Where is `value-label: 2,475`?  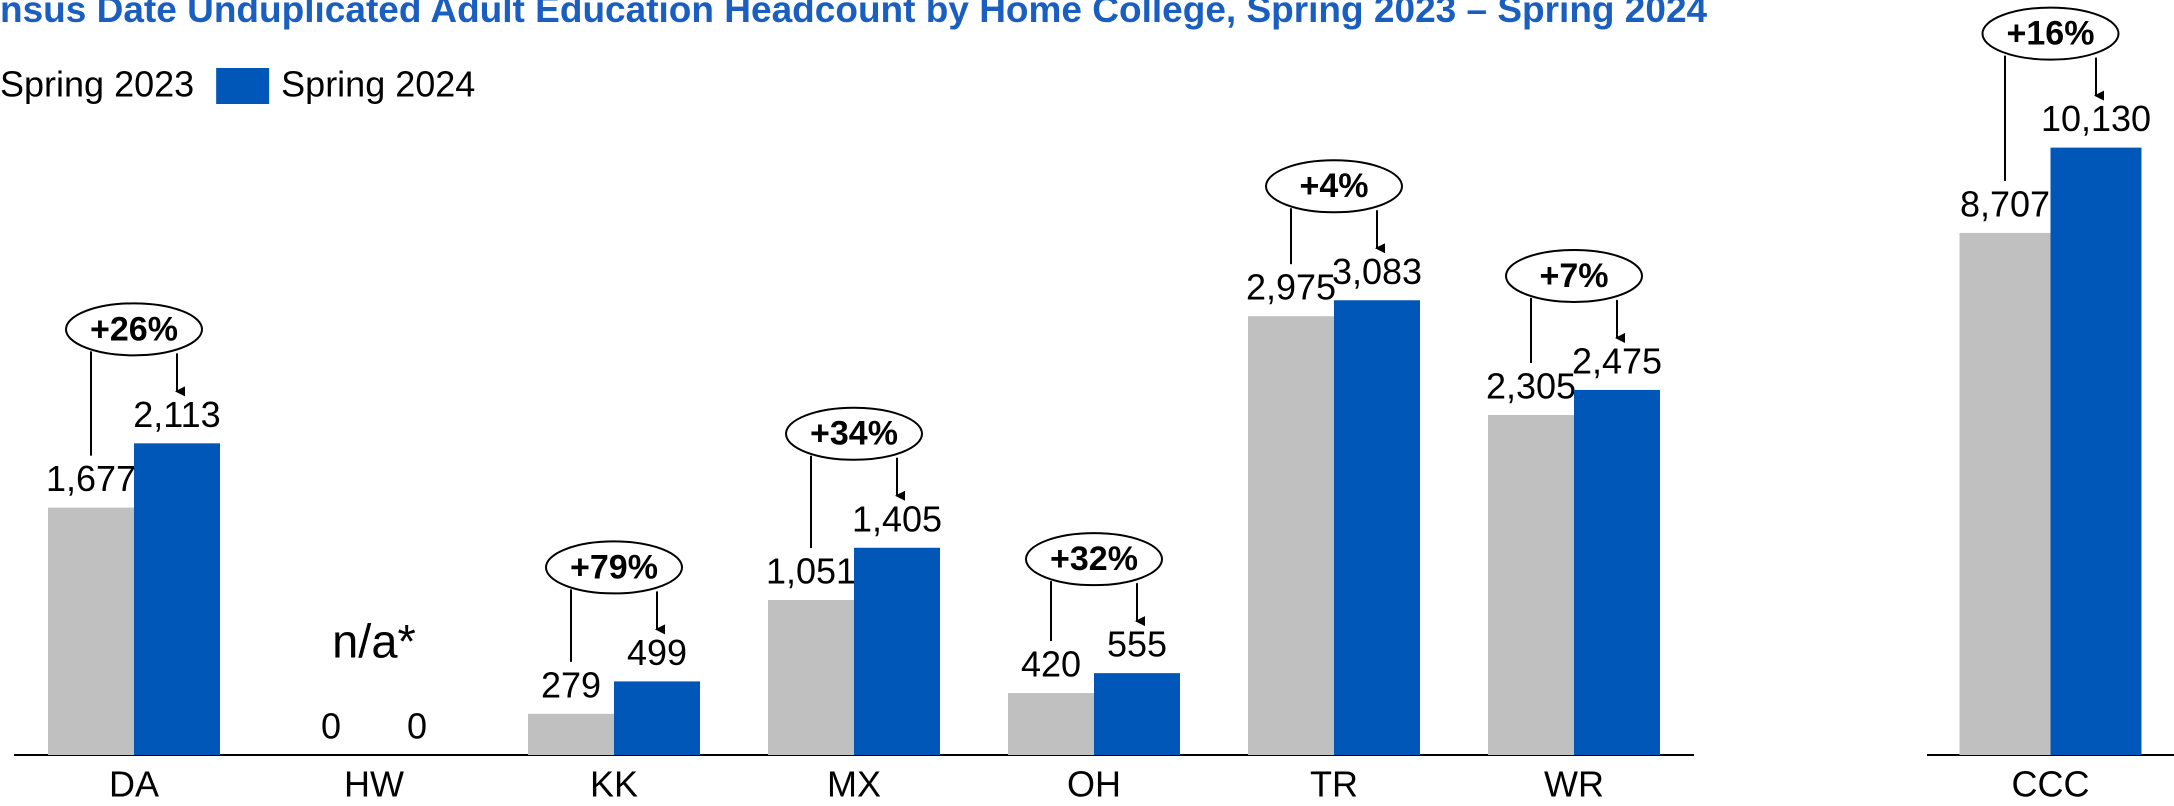
value-label: 2,475 is located at coordinates (1617, 360).